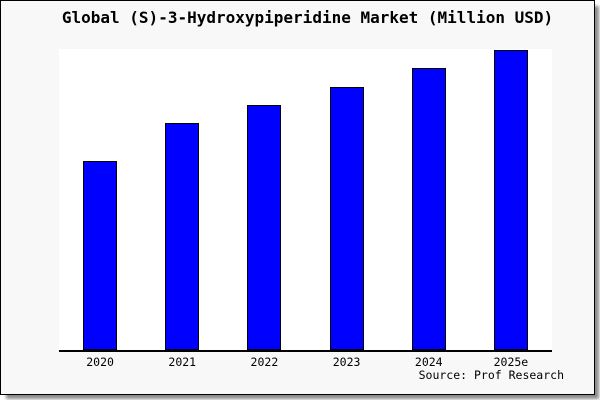  I want to click on x-axis-labels: 2020 2021 2022 2023 2024 2025e, so click(305, 362).